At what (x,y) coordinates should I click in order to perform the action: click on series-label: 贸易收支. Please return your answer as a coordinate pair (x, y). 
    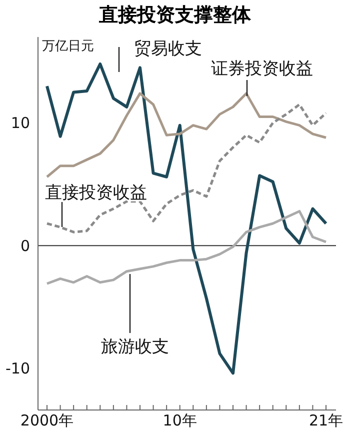
    Looking at the image, I should click on (168, 49).